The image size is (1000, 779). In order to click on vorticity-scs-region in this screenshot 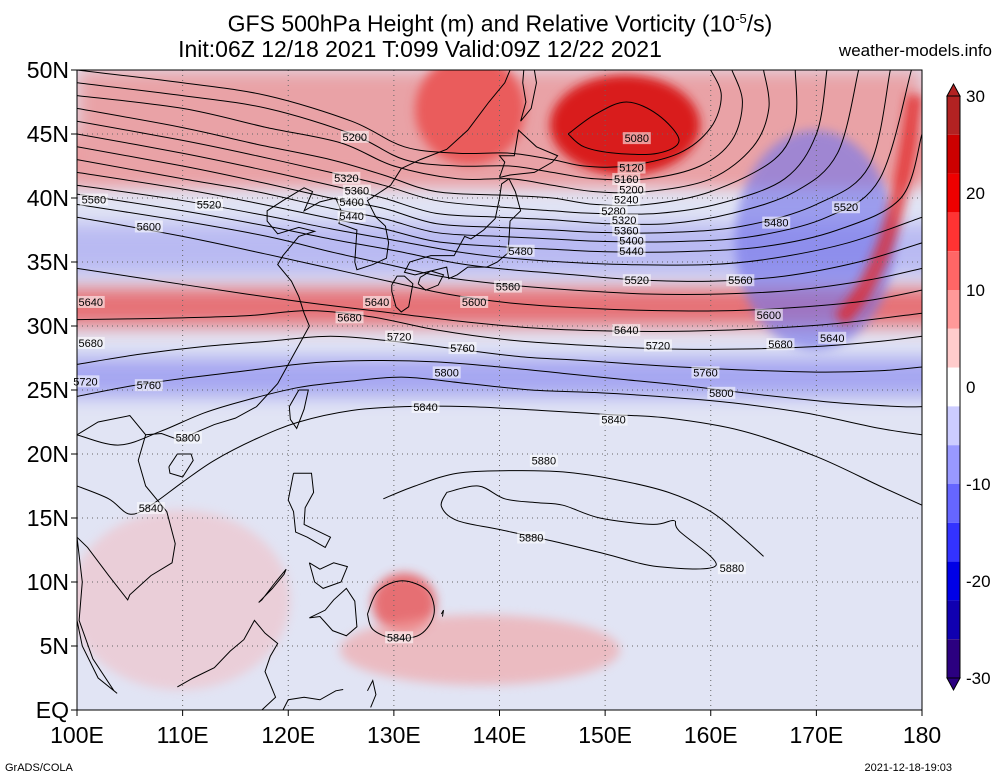, I will do `click(183, 600)`.